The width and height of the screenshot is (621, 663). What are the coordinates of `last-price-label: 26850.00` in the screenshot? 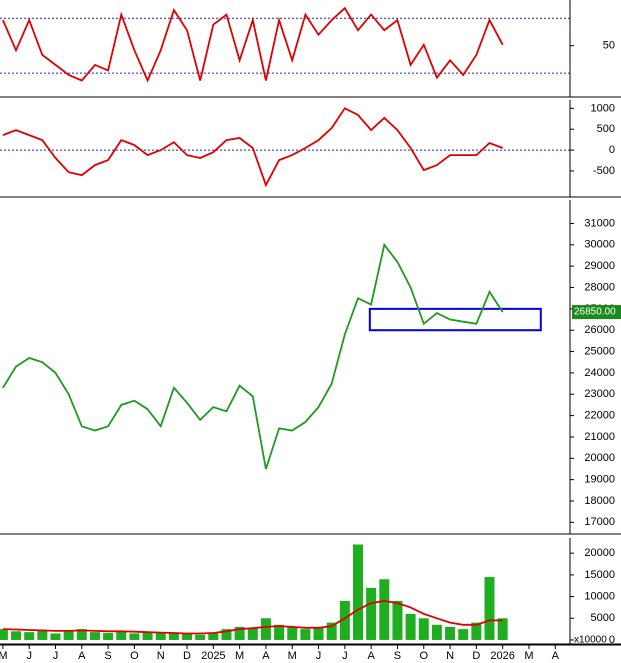 It's located at (595, 312).